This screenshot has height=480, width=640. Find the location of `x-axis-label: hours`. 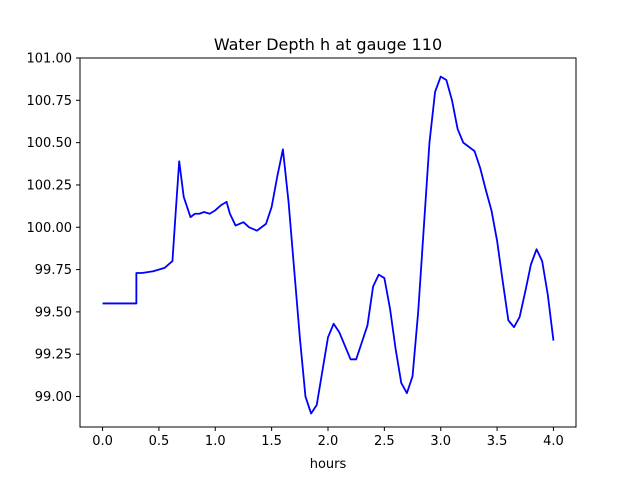

x-axis-label: hours is located at coordinates (328, 464).